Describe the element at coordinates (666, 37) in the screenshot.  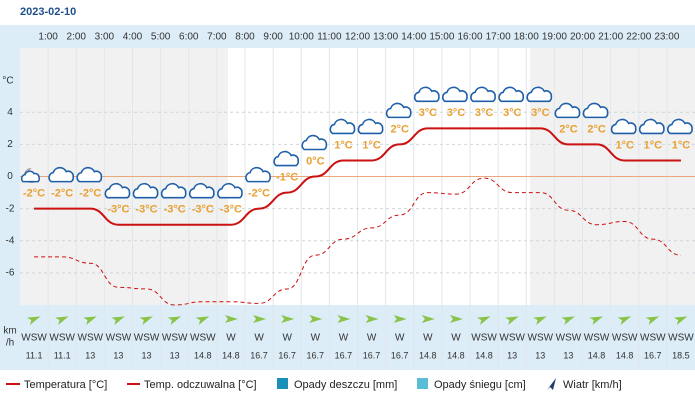
I see `hour-label: 23:00` at that location.